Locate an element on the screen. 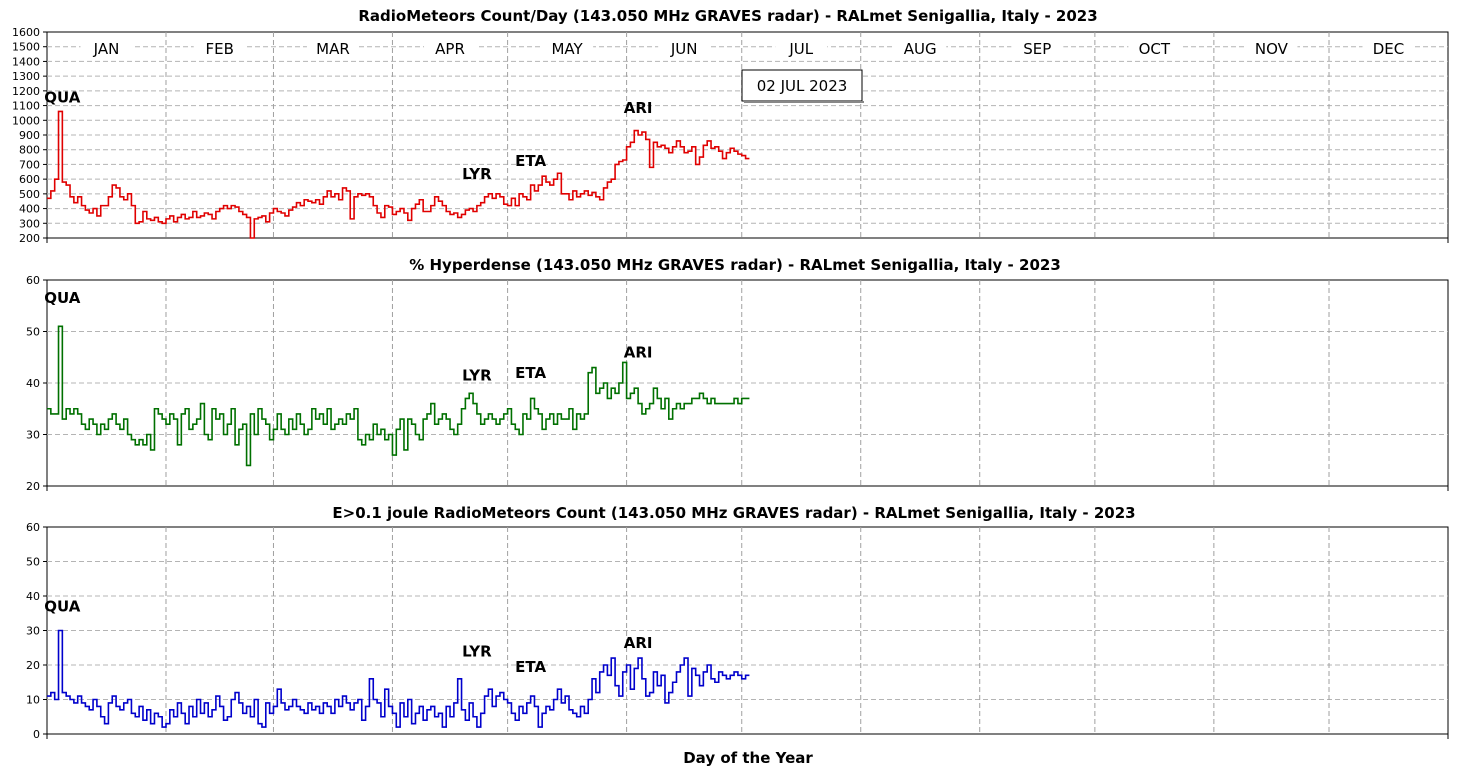  y-tick-label: 900 is located at coordinates (29, 135).